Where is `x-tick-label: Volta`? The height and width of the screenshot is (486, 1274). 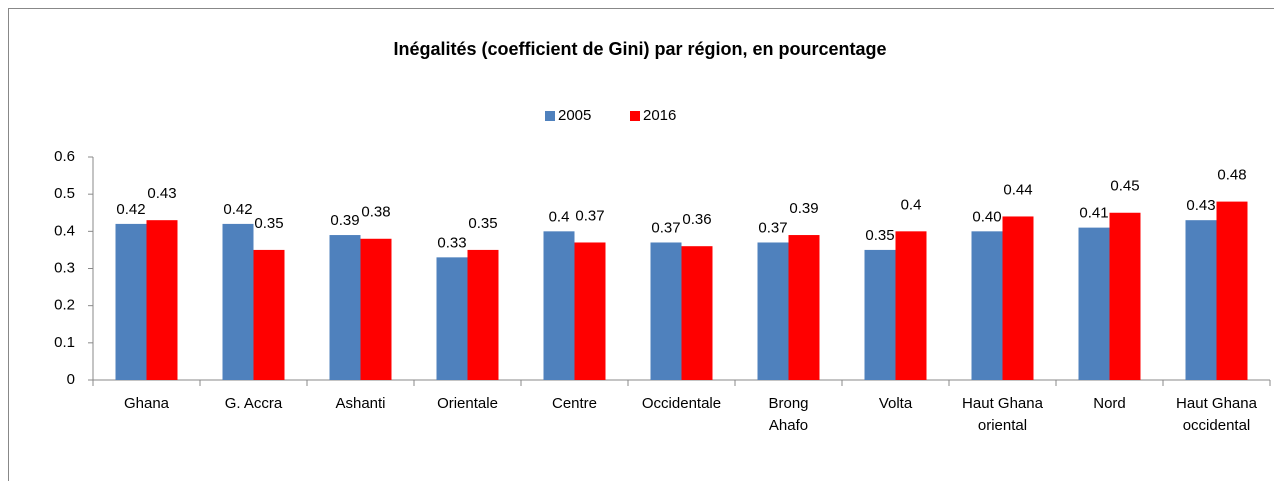
x-tick-label: Volta is located at coordinates (896, 403).